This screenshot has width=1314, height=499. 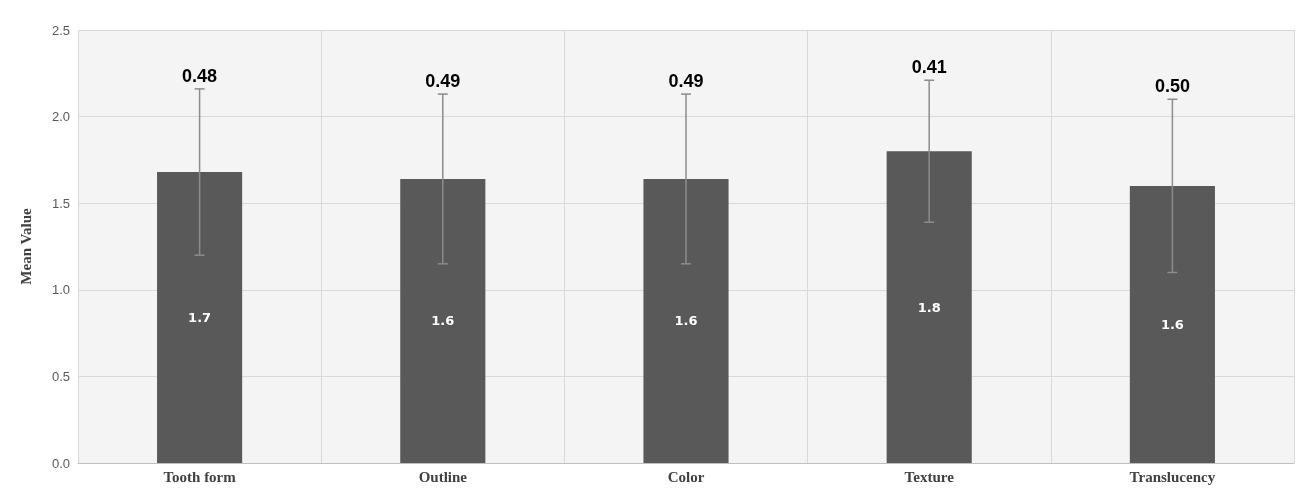 I want to click on y-tick-label: 2.0, so click(x=60, y=117).